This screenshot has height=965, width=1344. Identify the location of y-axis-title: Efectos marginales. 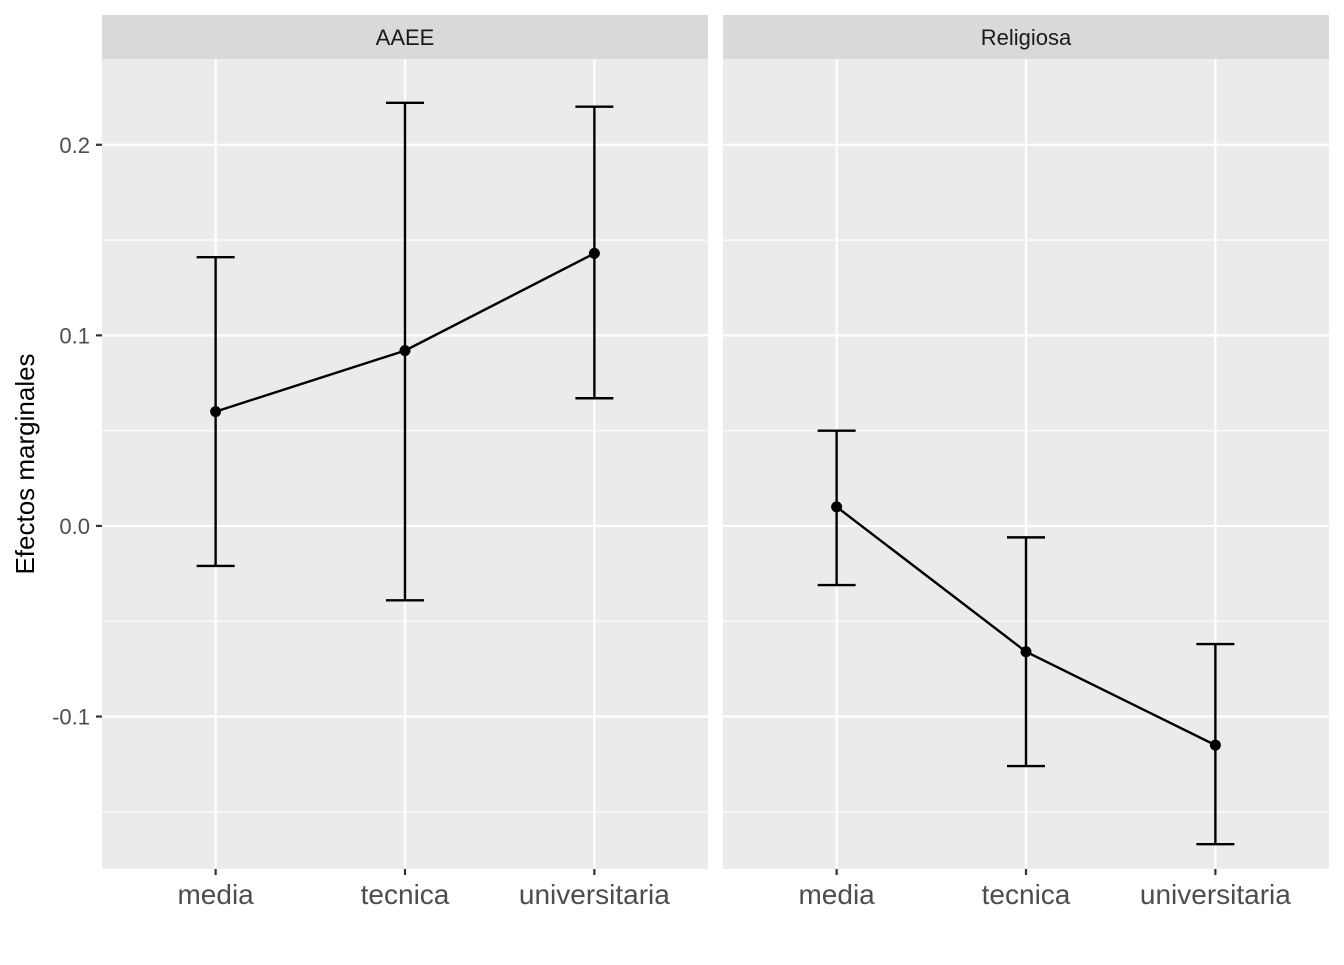
(25, 463).